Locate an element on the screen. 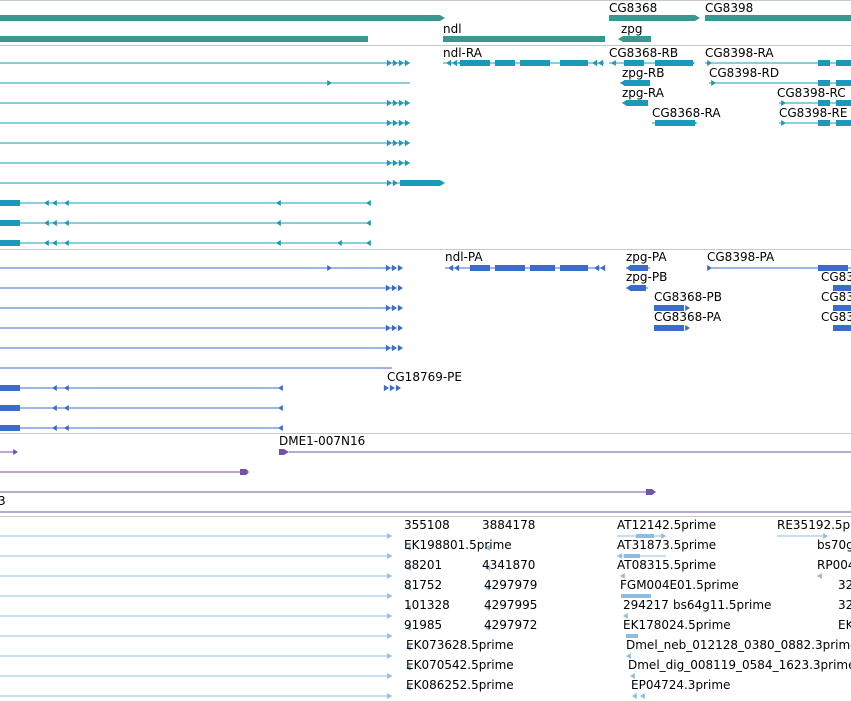 The width and height of the screenshot is (851, 701). transcript-label: CG8398-RD is located at coordinates (744, 73).